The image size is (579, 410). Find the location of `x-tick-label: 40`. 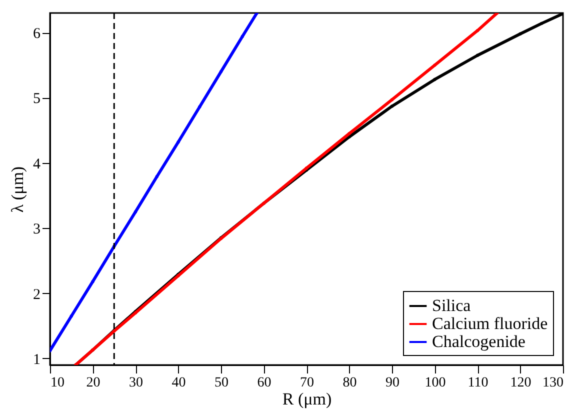

x-tick-label: 40 is located at coordinates (179, 383).